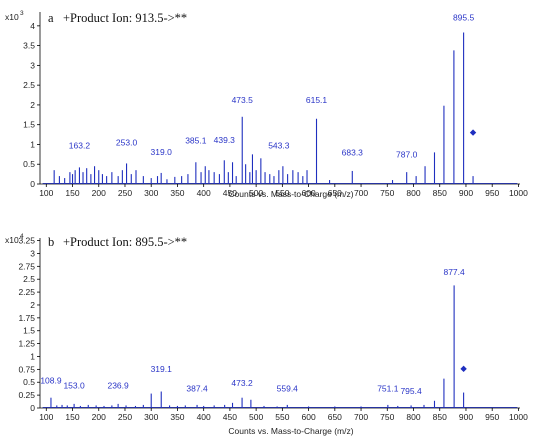 The height and width of the screenshot is (441, 550). I want to click on y-tick-label: 3.25, so click(26, 241).